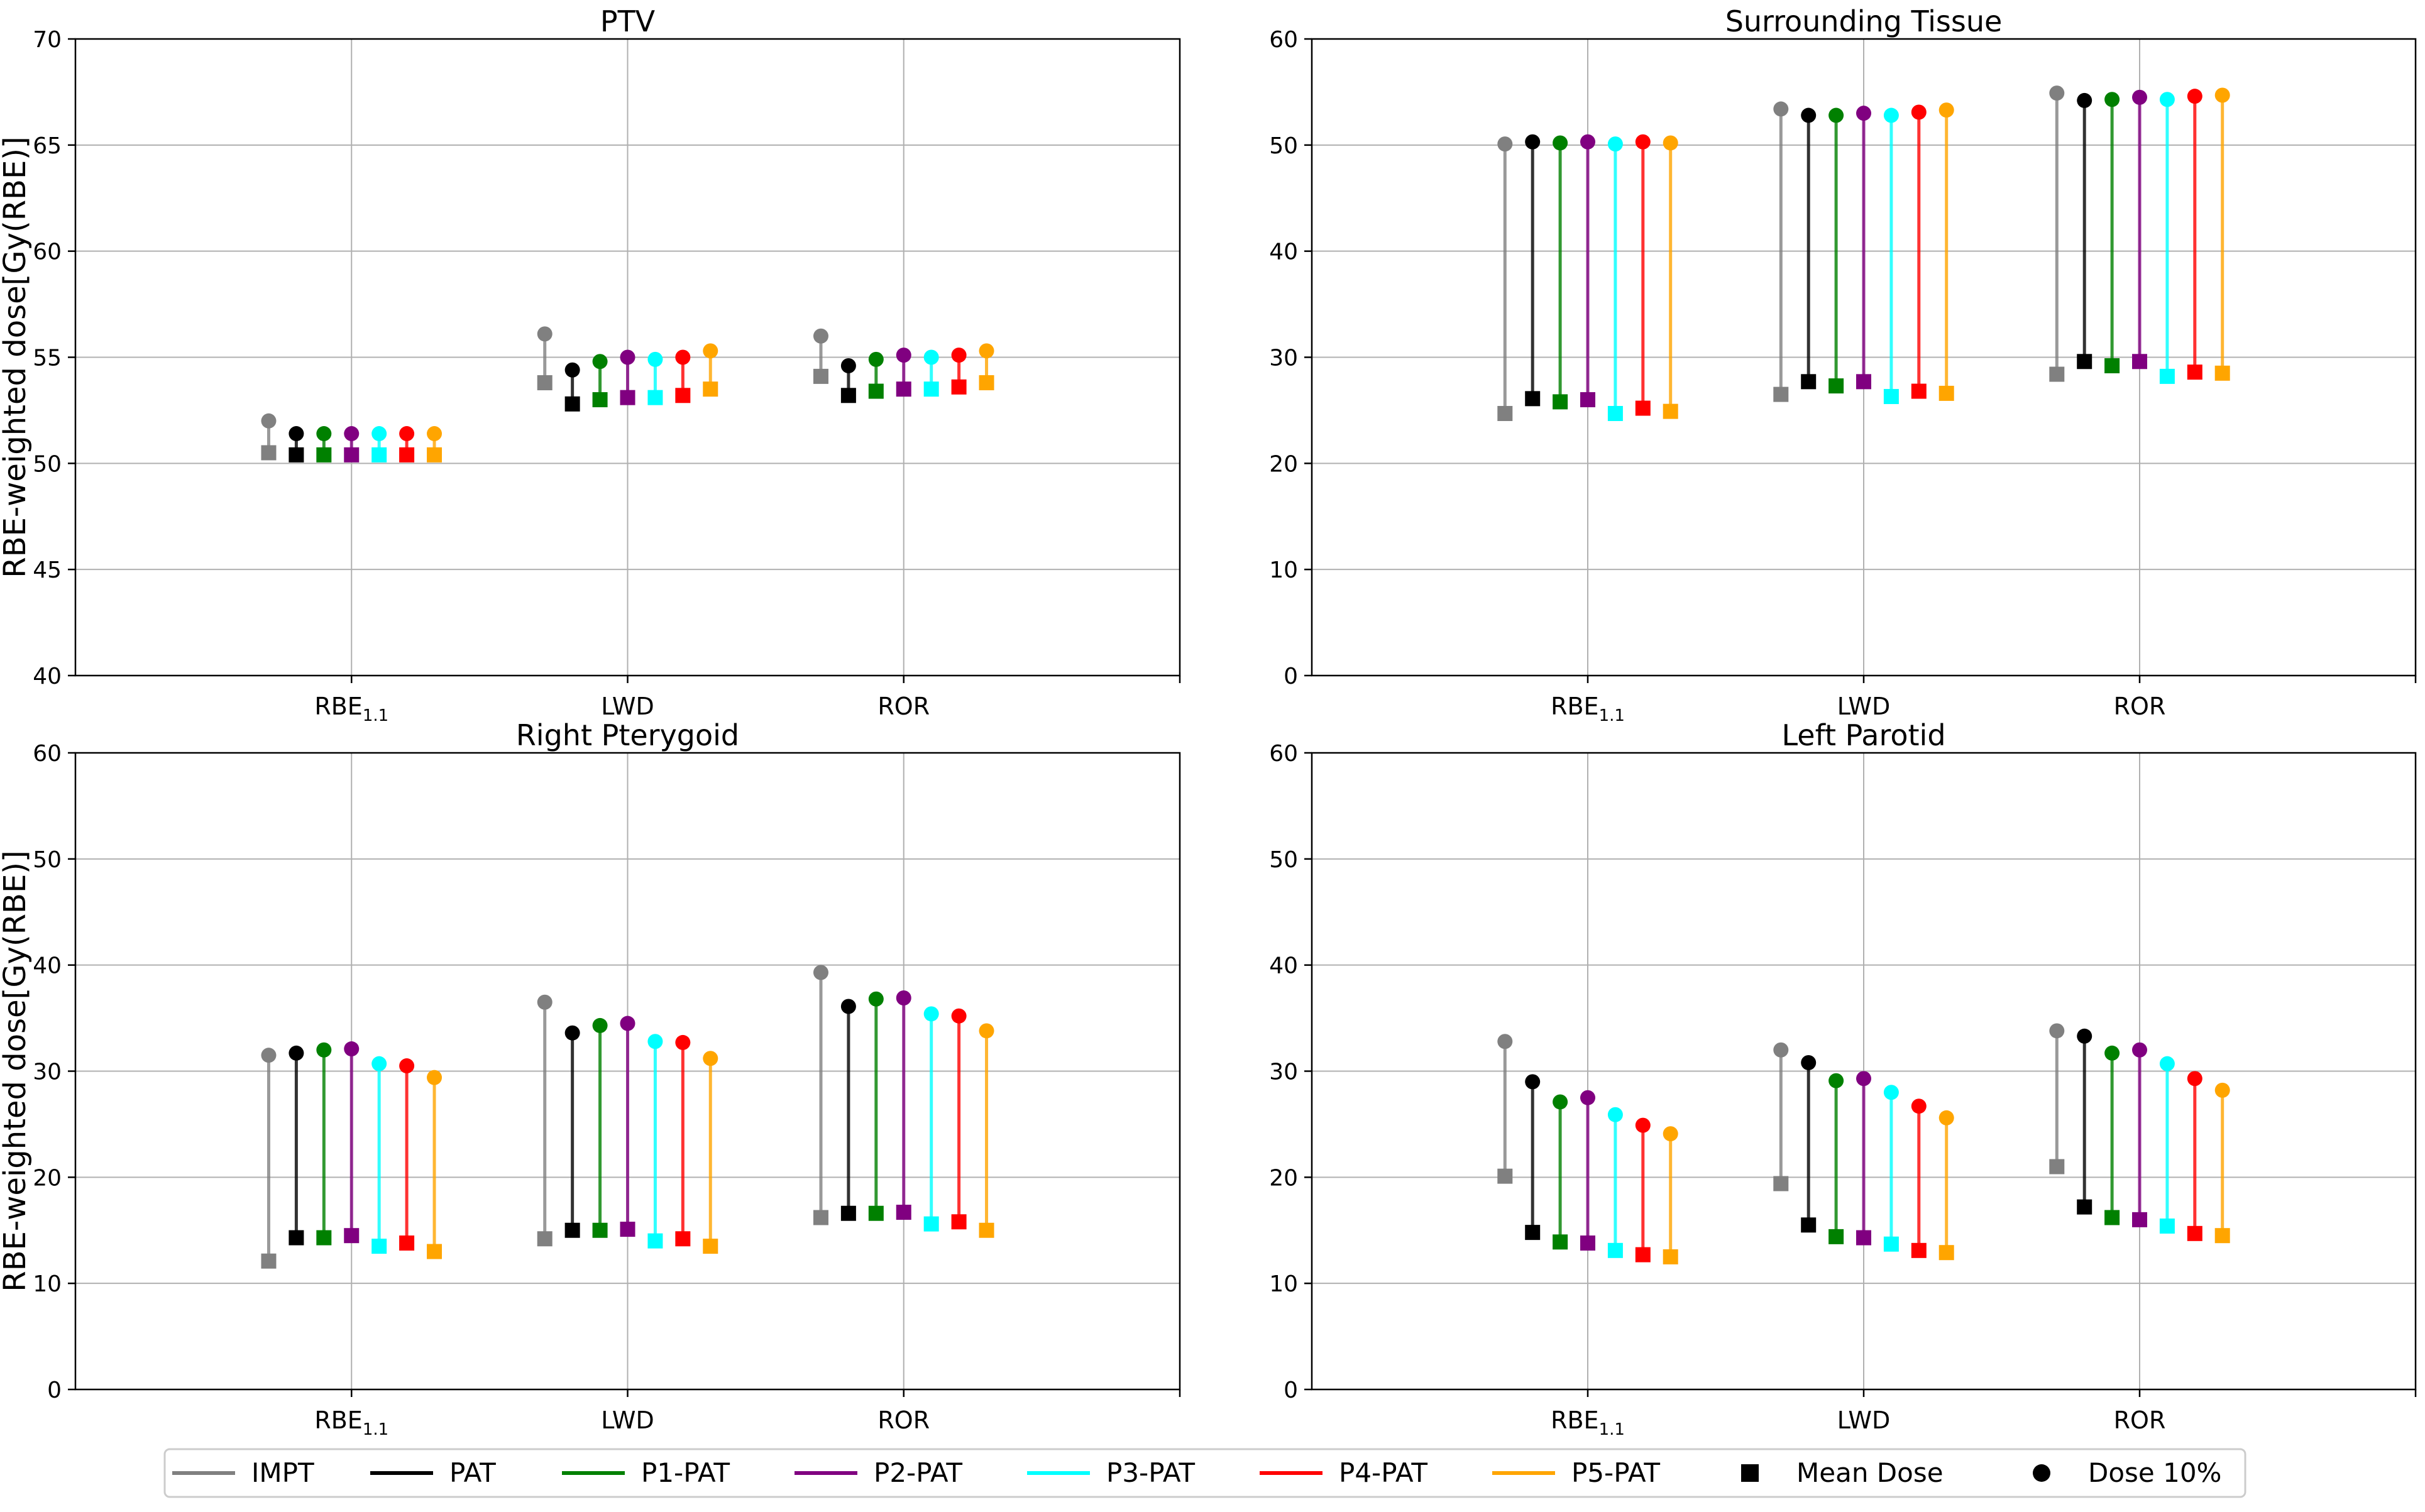 Image resolution: width=2425 pixels, height=1512 pixels. I want to click on y-tick-label: 0, so click(54, 1390).